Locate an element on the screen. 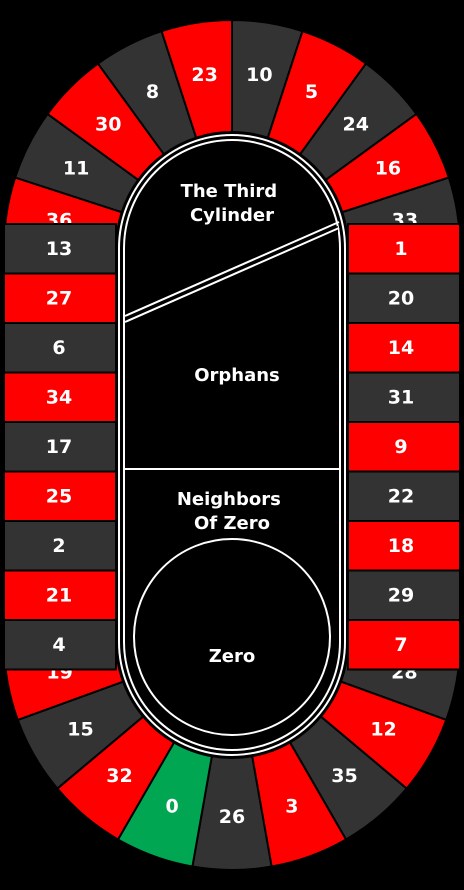 This screenshot has height=890, width=464. sector-third-cylinder is located at coordinates (232, 230).